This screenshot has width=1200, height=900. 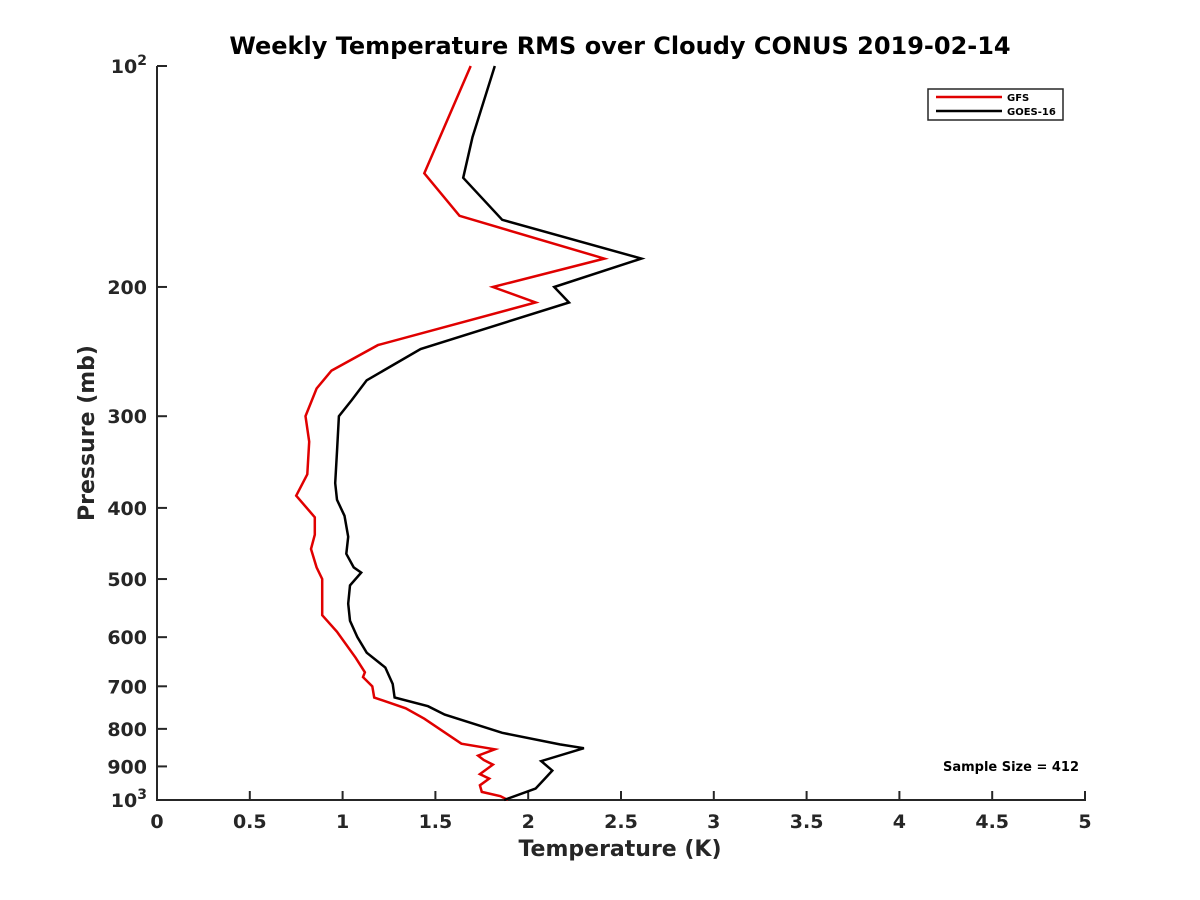 I want to click on x-tick-label: 2.5, so click(x=621, y=822).